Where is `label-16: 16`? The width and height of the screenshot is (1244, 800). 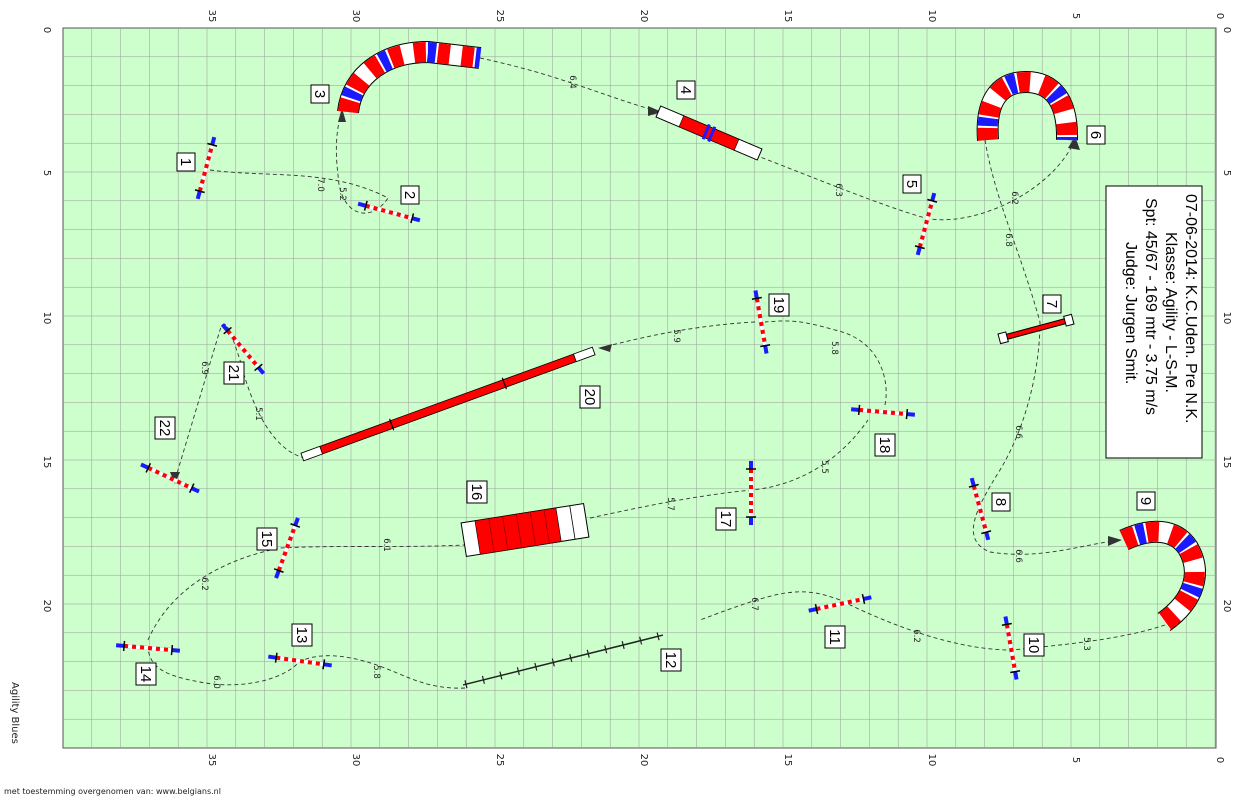 label-16: 16 is located at coordinates (477, 492).